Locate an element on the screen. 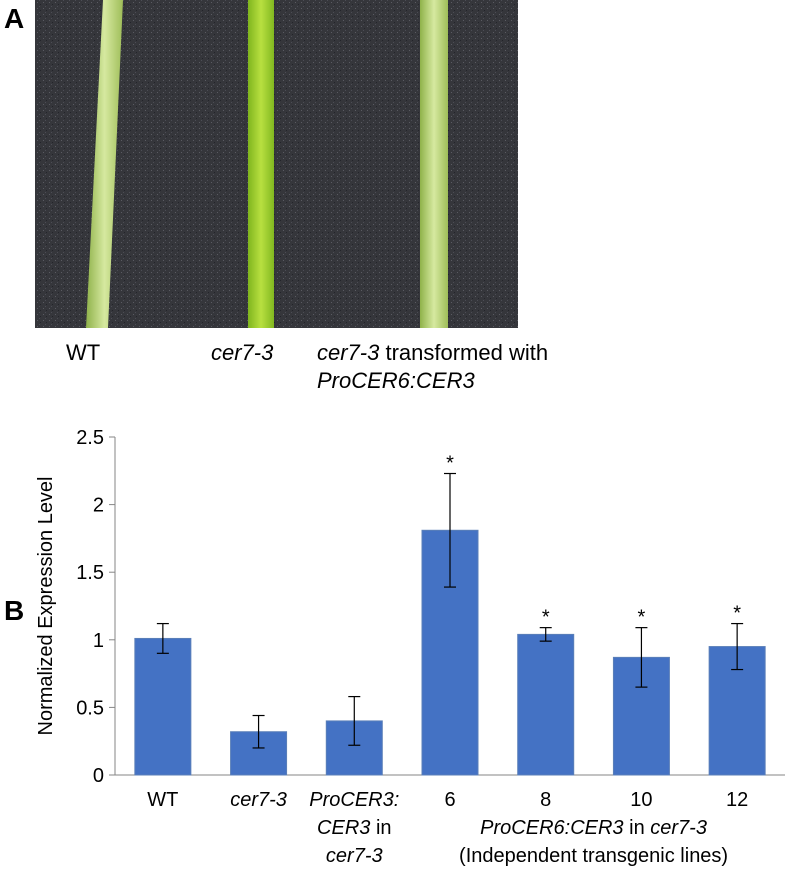 The height and width of the screenshot is (877, 797). photo-caption-part: WT is located at coordinates (83, 352).